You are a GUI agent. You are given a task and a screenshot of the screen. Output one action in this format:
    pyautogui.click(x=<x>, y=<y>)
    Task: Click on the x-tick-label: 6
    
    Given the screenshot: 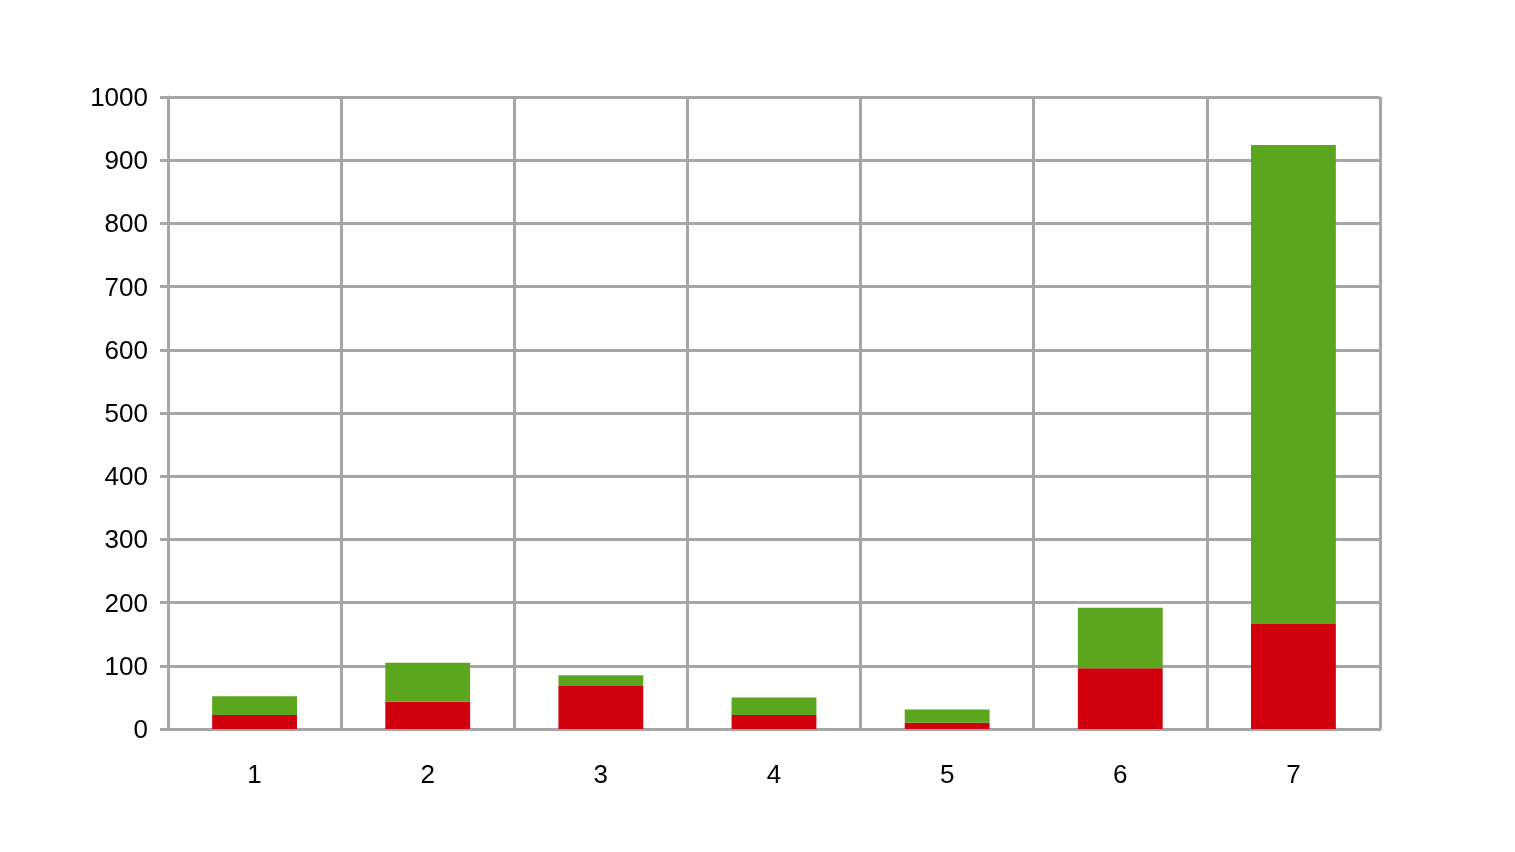 What is the action you would take?
    pyautogui.click(x=1120, y=774)
    